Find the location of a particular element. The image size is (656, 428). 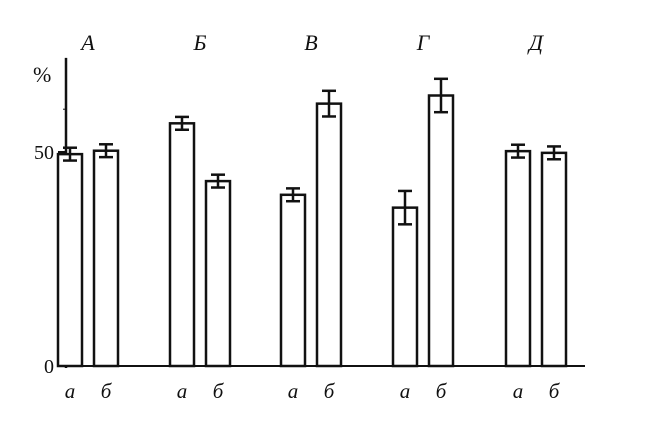

bar-label-1-2: б is located at coordinates (107, 391).